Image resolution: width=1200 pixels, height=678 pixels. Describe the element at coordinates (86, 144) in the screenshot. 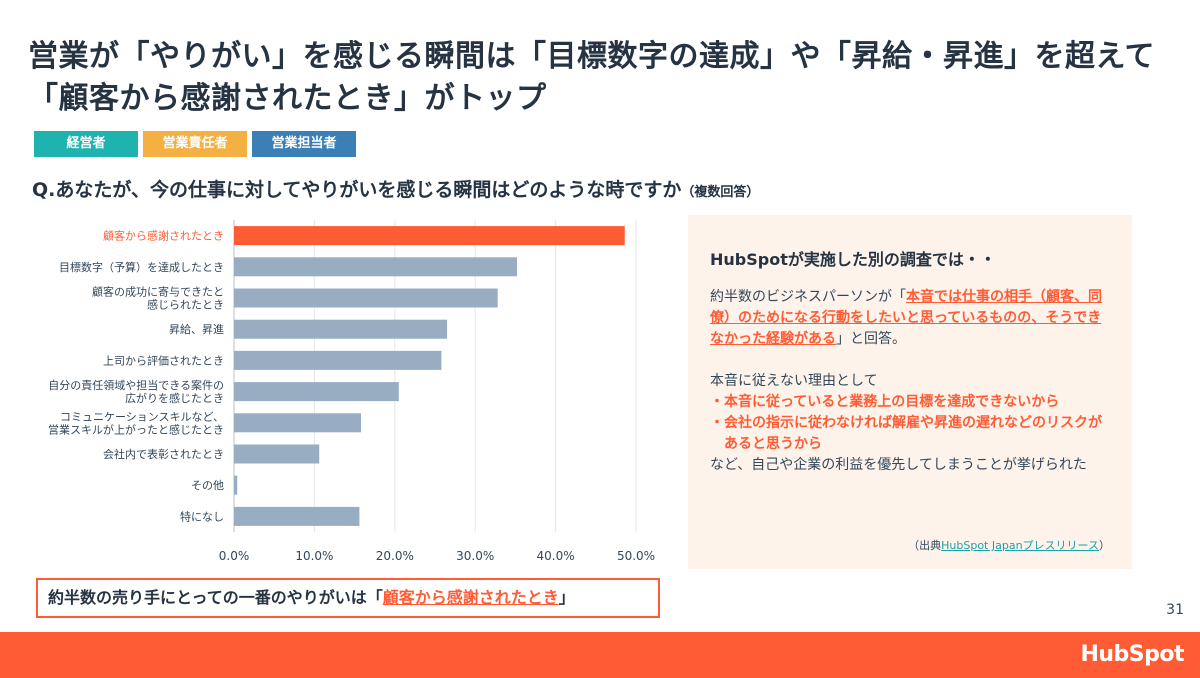

I see `legend-item-executive: 経営者` at that location.